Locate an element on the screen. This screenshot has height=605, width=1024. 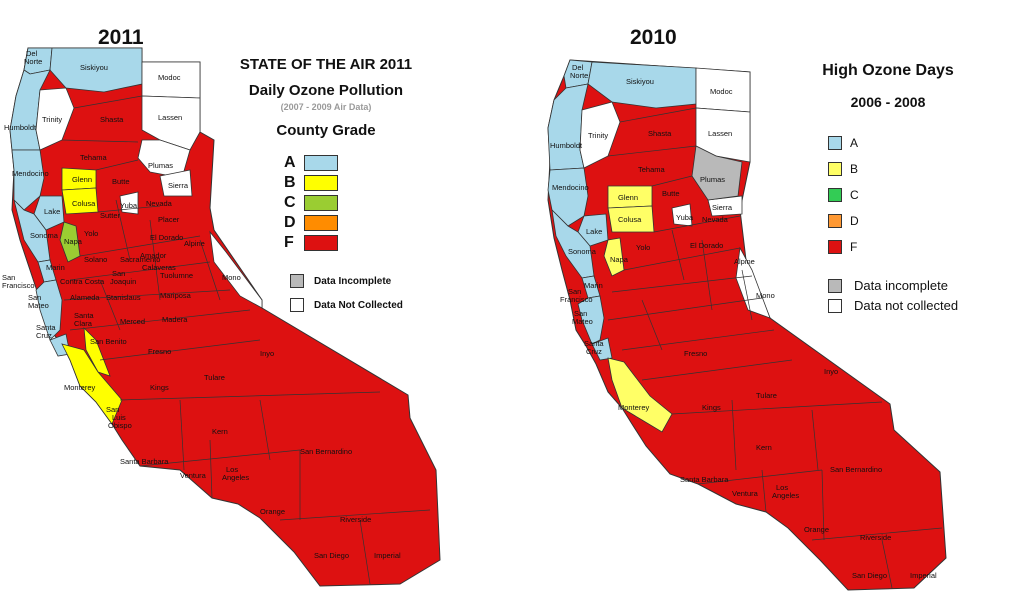
svg-text: Norte is located at coordinates (33, 61).